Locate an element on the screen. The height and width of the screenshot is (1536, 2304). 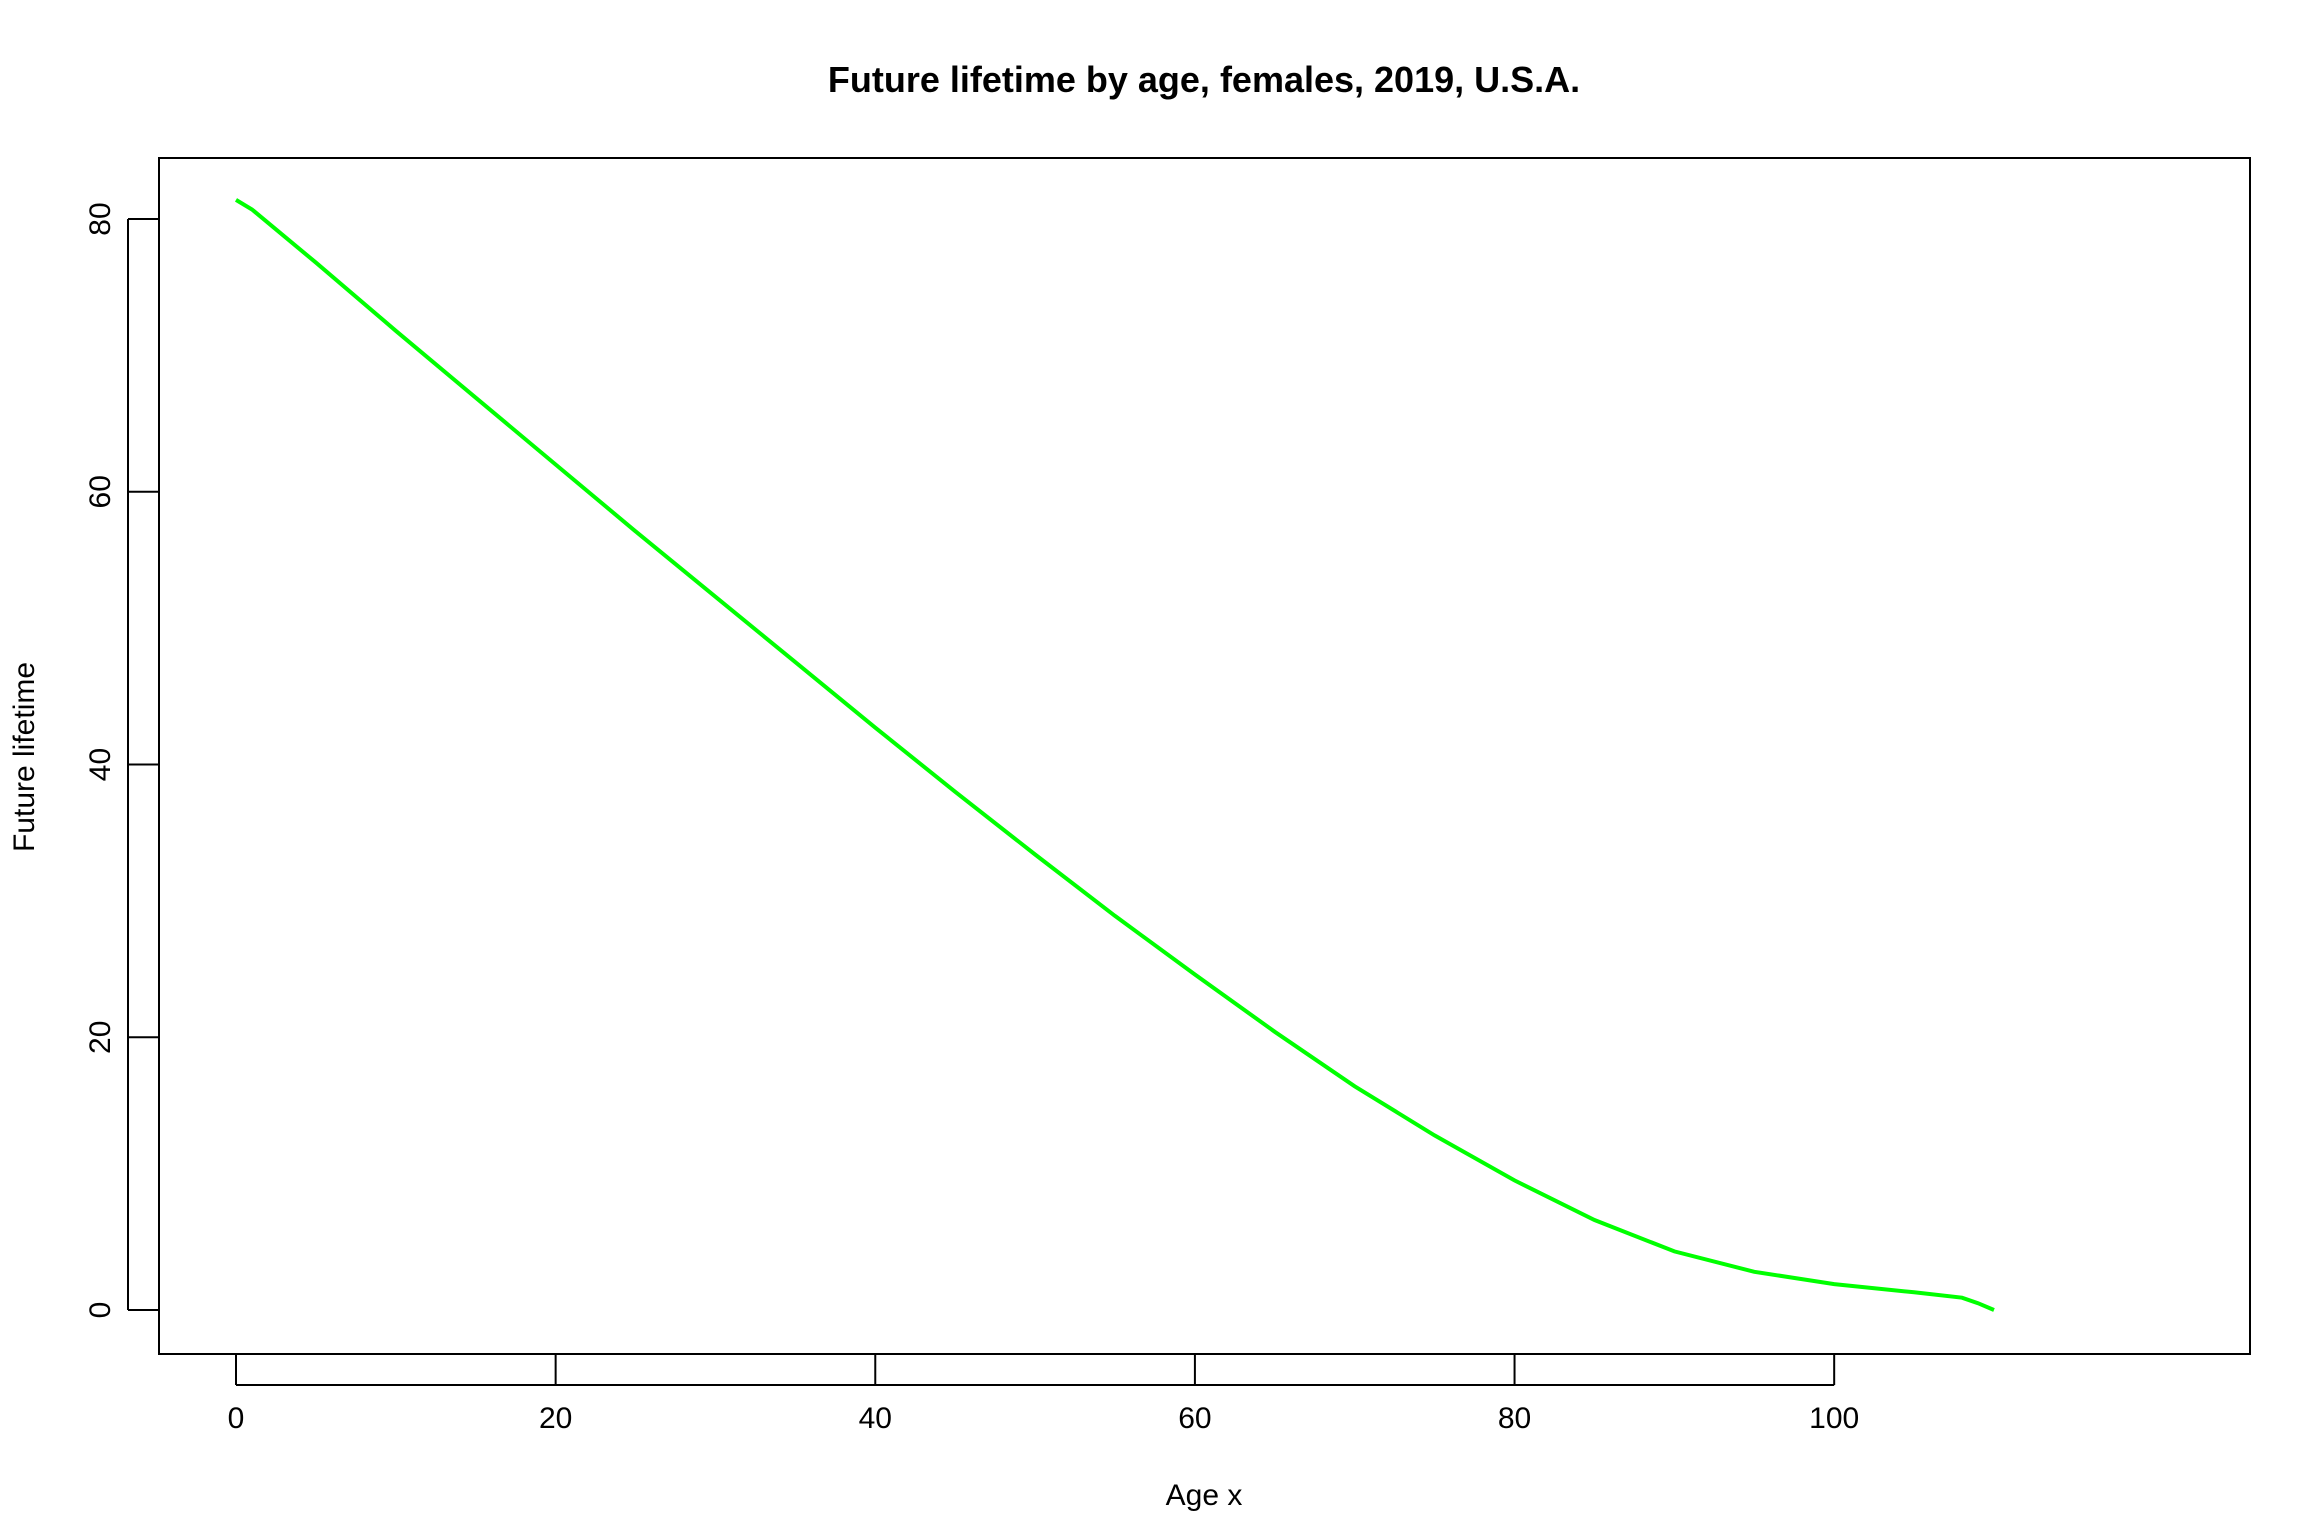
y-axis-title: Future lifetime is located at coordinates (24, 757).